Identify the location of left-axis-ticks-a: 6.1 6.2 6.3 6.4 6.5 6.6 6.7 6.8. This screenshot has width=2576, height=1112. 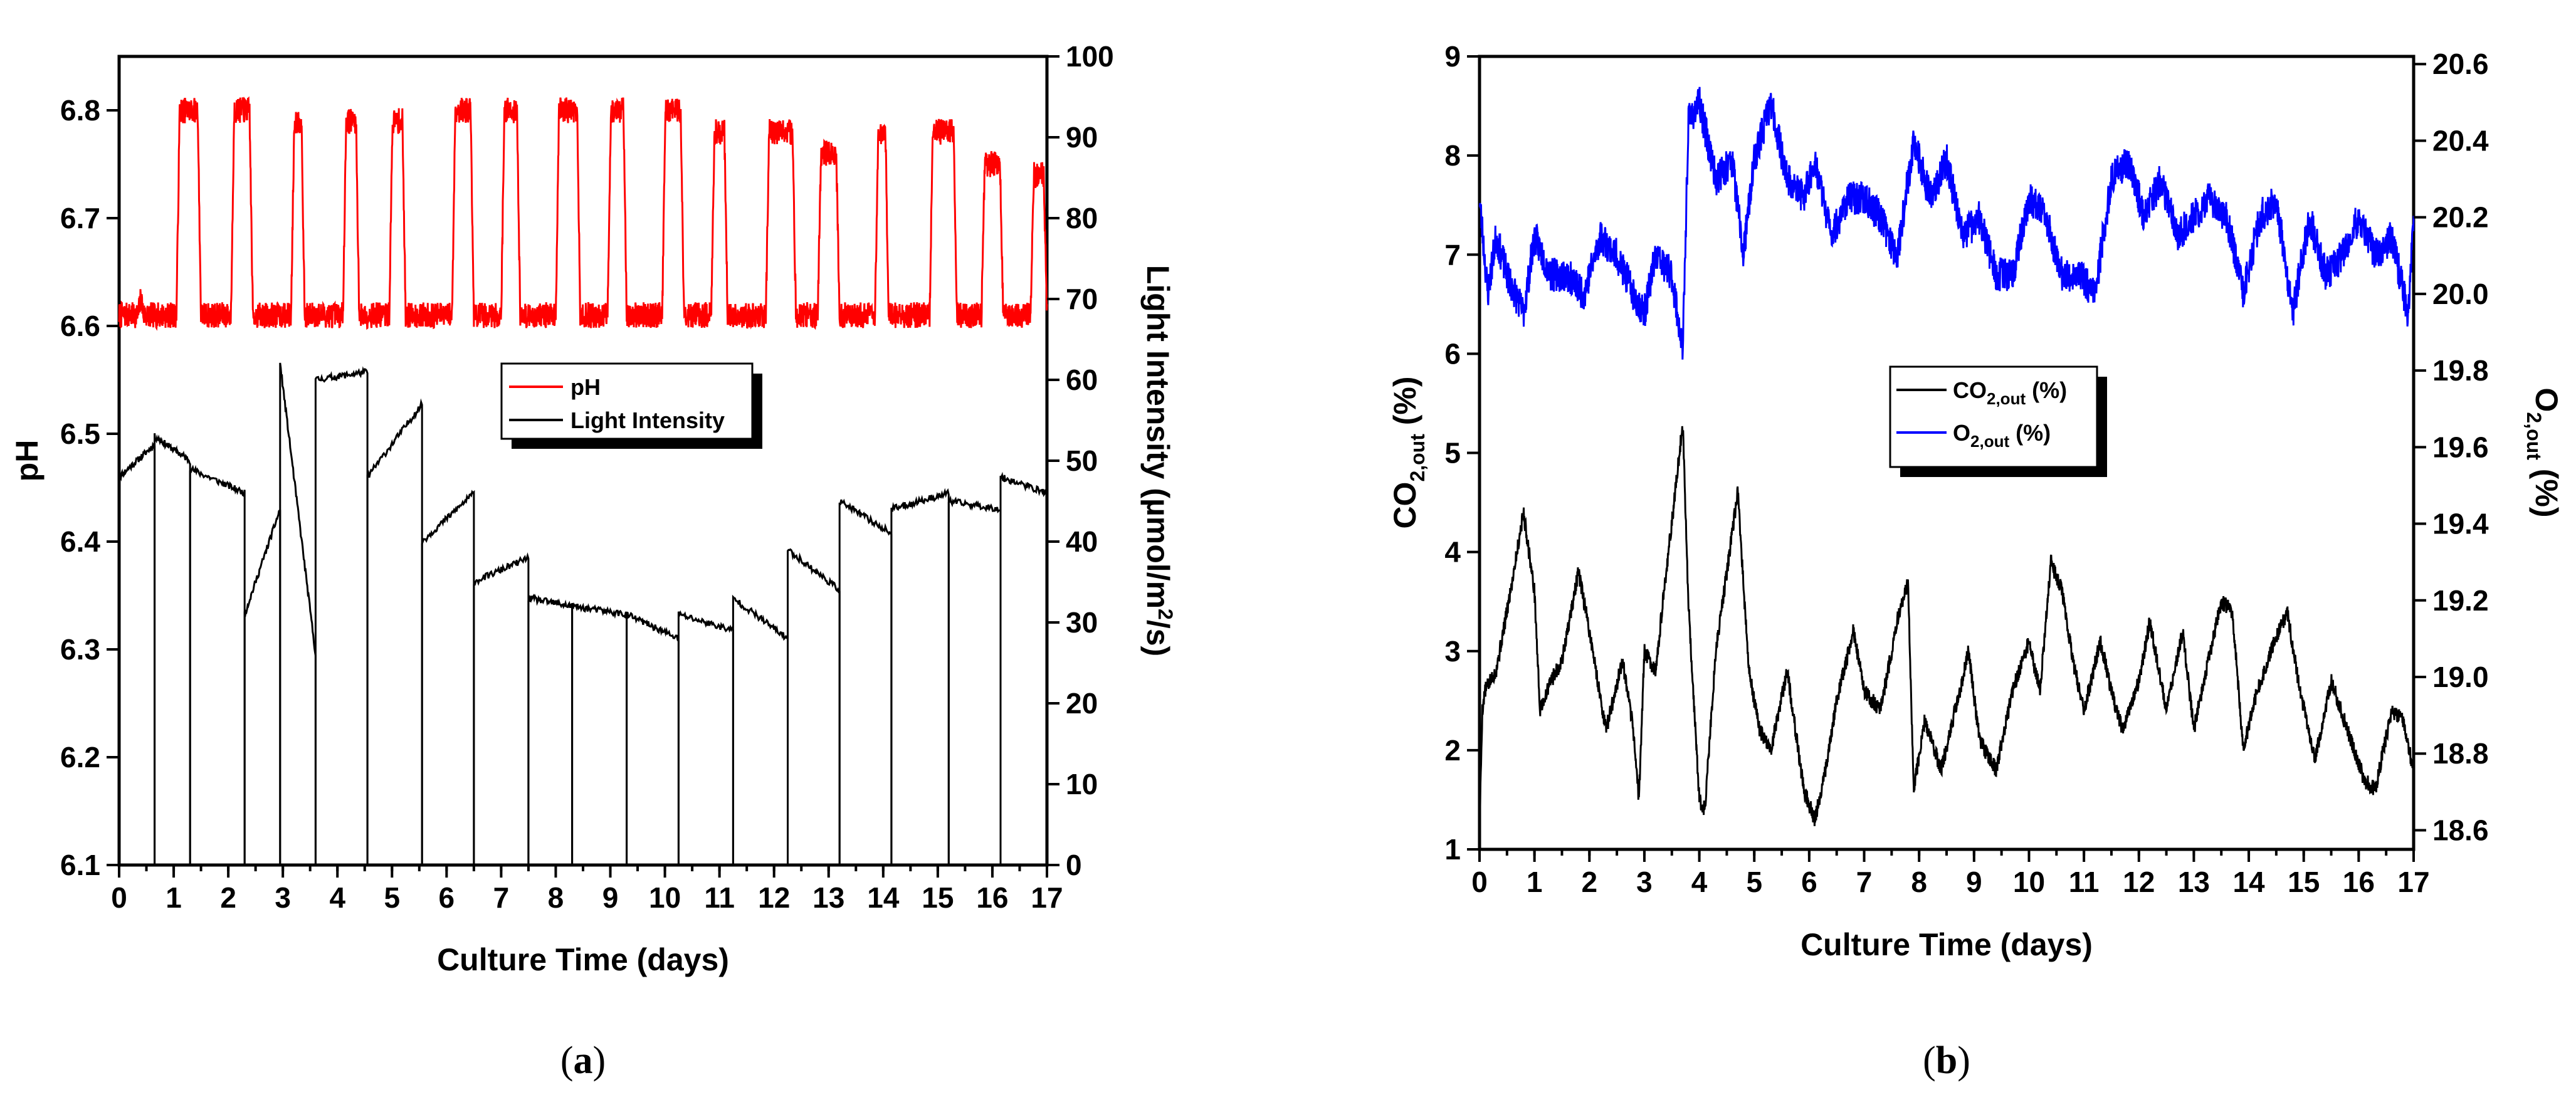
(89, 487).